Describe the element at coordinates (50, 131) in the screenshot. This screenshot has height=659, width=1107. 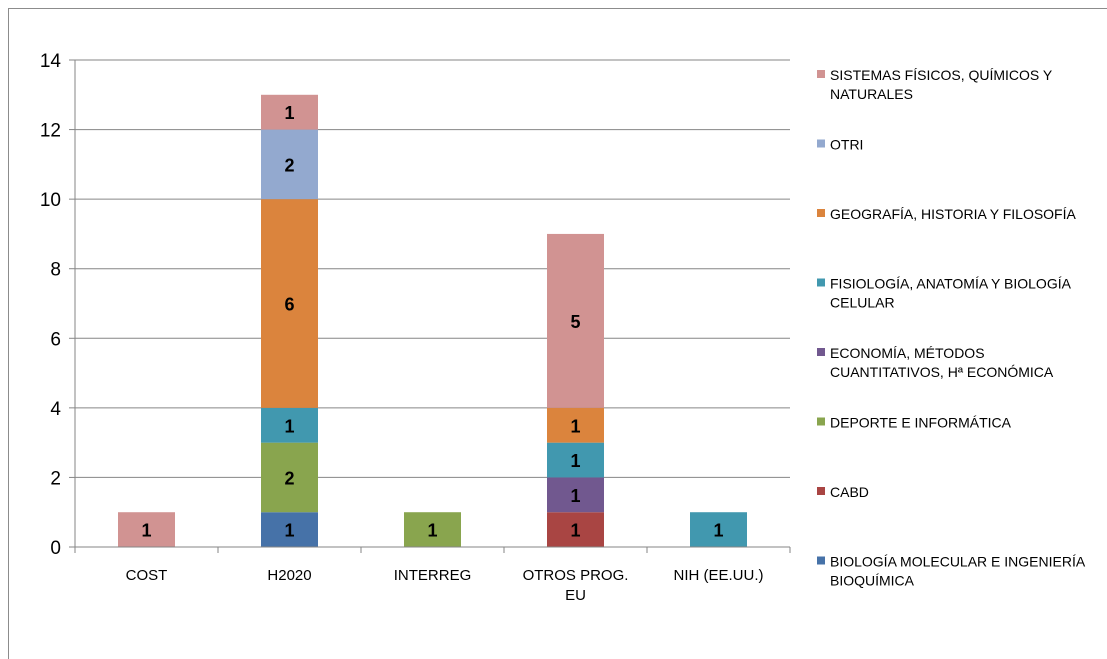
I see `y-tick-label: 12` at that location.